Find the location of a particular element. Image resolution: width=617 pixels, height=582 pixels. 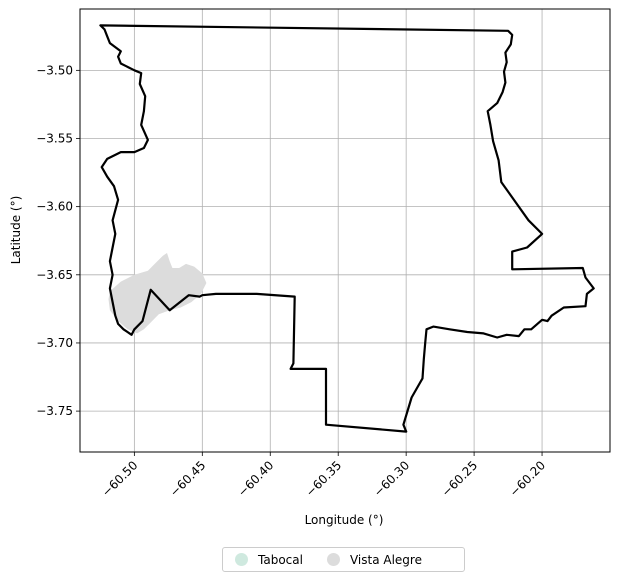

x-tick-label: −60.50 is located at coordinates (119, 478).